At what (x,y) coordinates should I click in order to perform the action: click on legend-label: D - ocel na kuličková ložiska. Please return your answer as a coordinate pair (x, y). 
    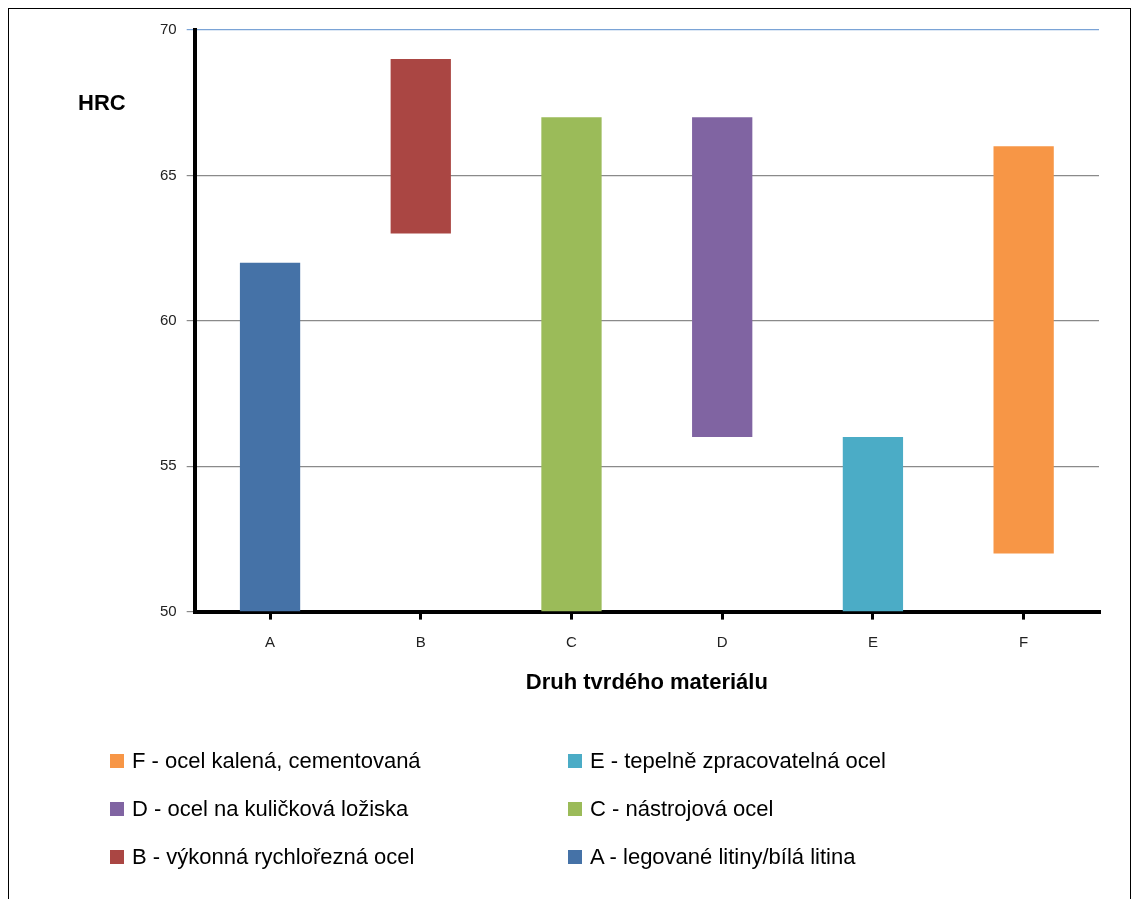
    Looking at the image, I should click on (270, 809).